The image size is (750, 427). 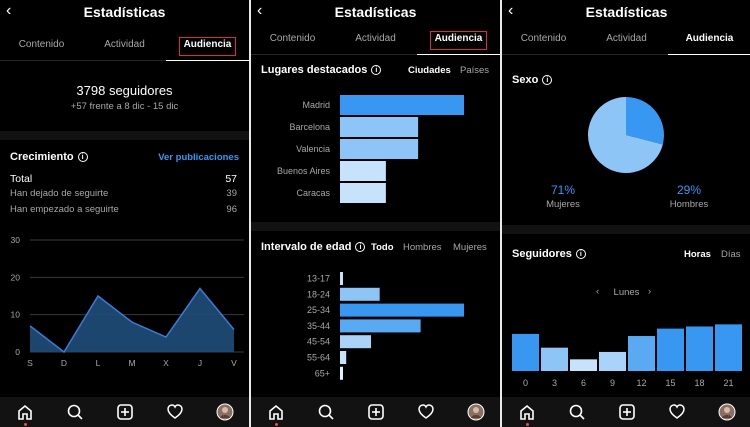 What do you see at coordinates (583, 383) in the screenshot?
I see `x-tick-label: 6` at bounding box center [583, 383].